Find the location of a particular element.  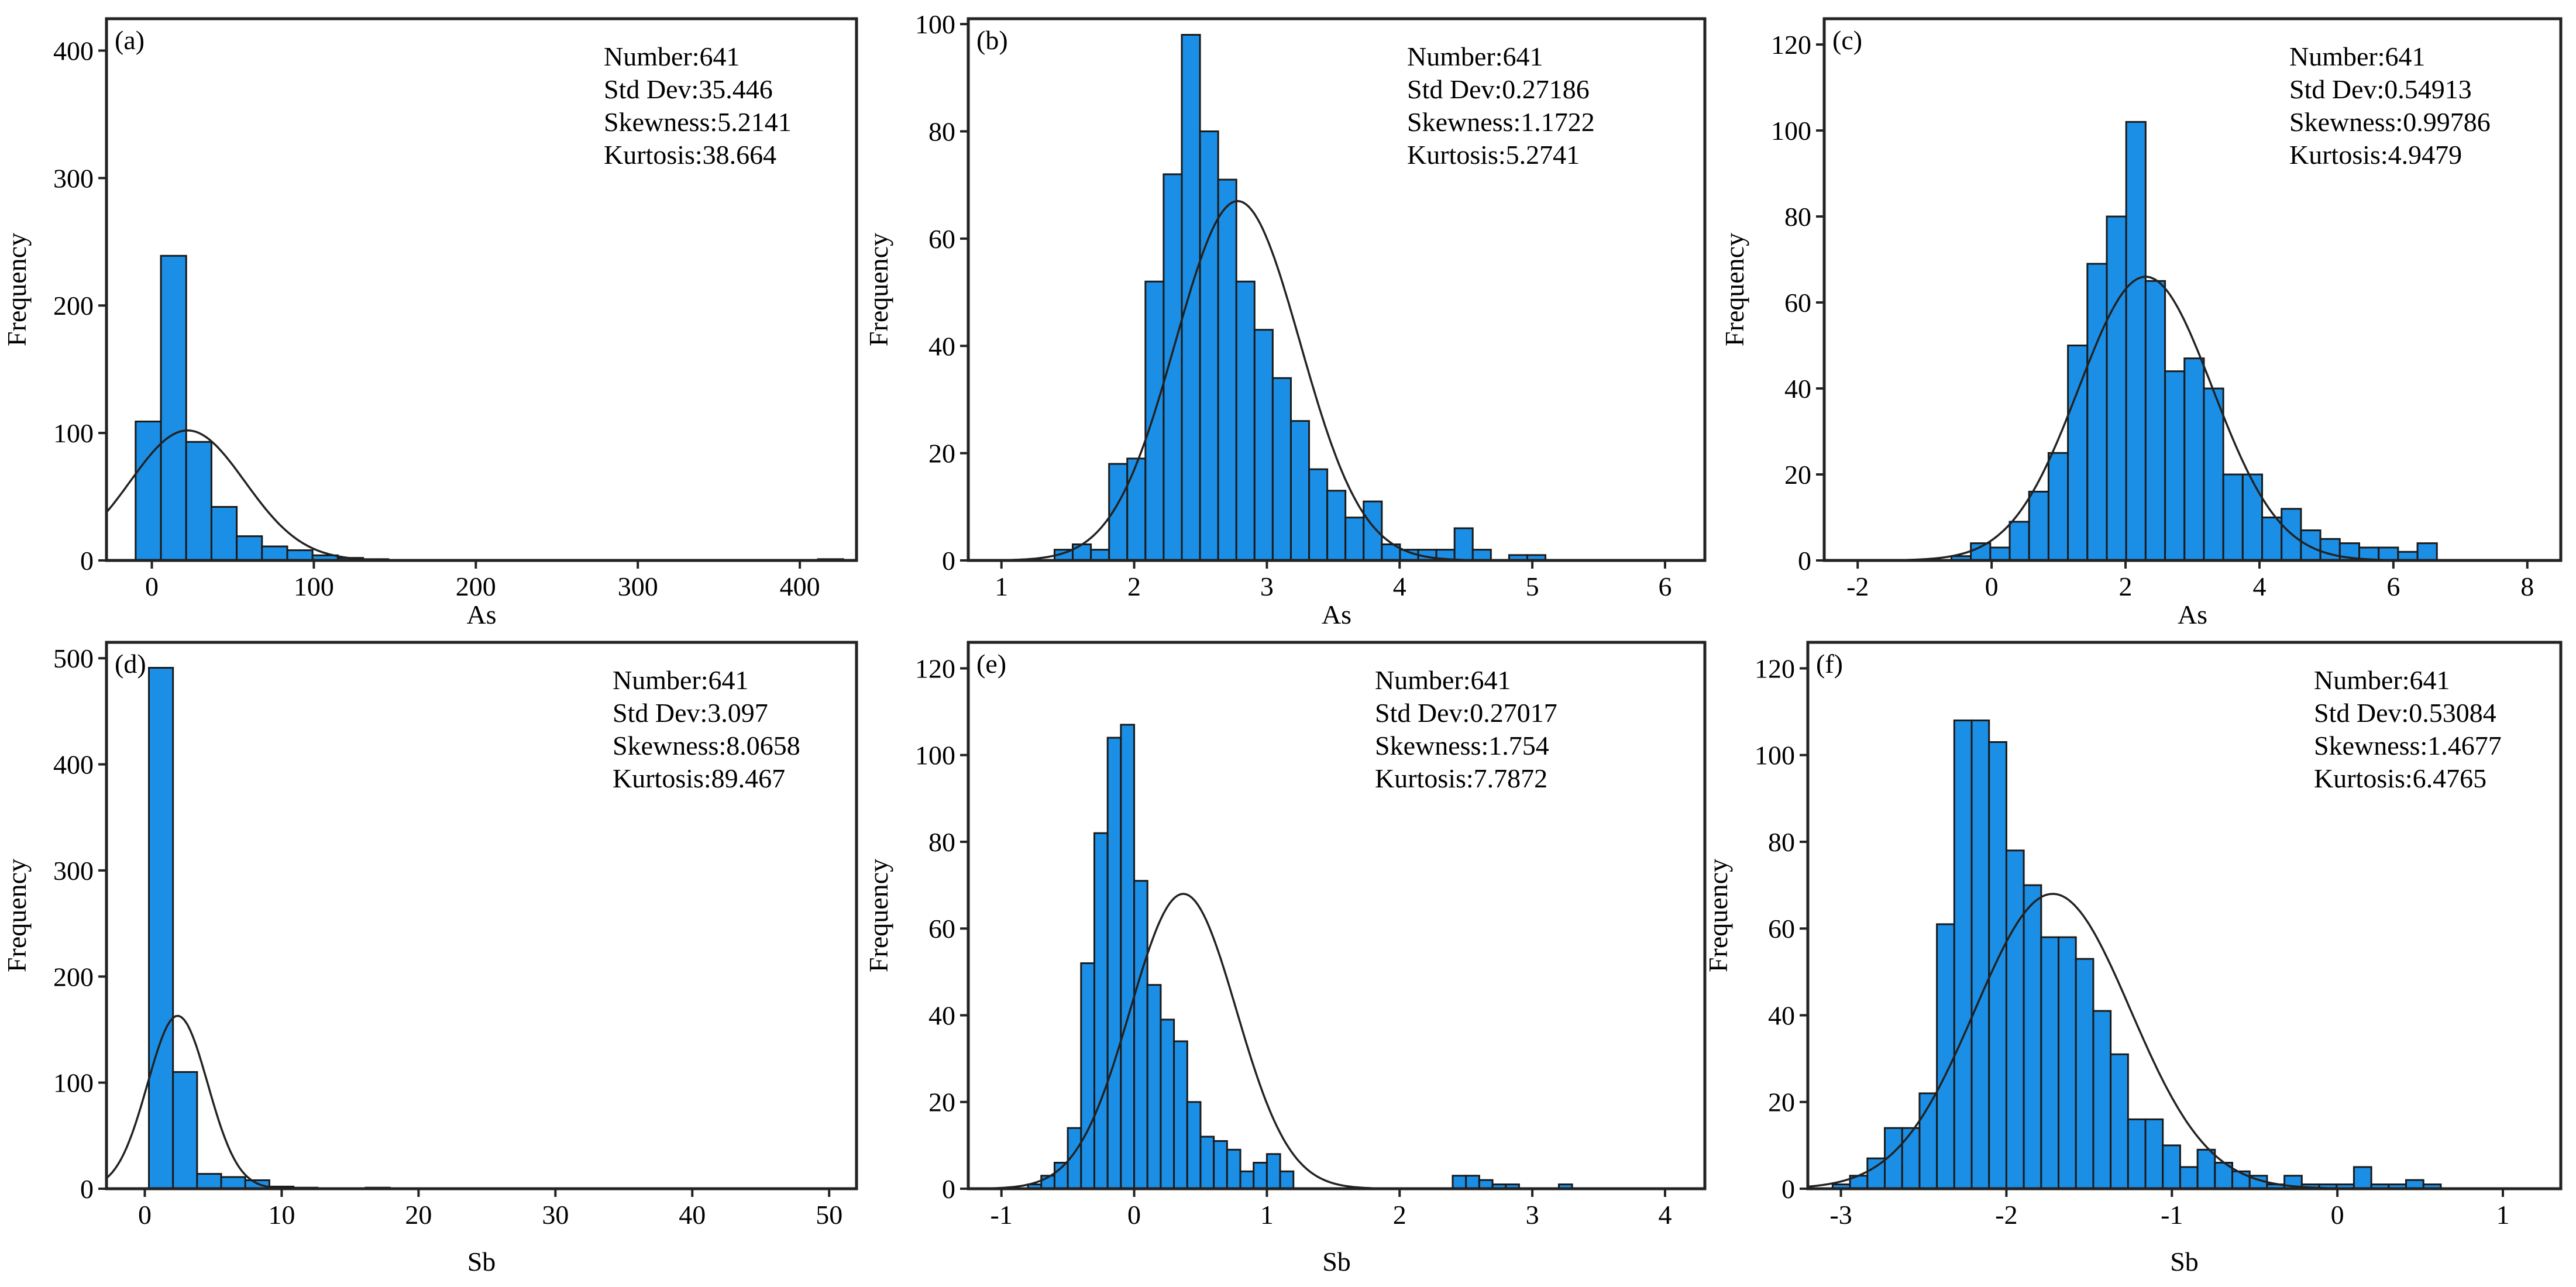

y-tick-label: 80 is located at coordinates (1798, 217).